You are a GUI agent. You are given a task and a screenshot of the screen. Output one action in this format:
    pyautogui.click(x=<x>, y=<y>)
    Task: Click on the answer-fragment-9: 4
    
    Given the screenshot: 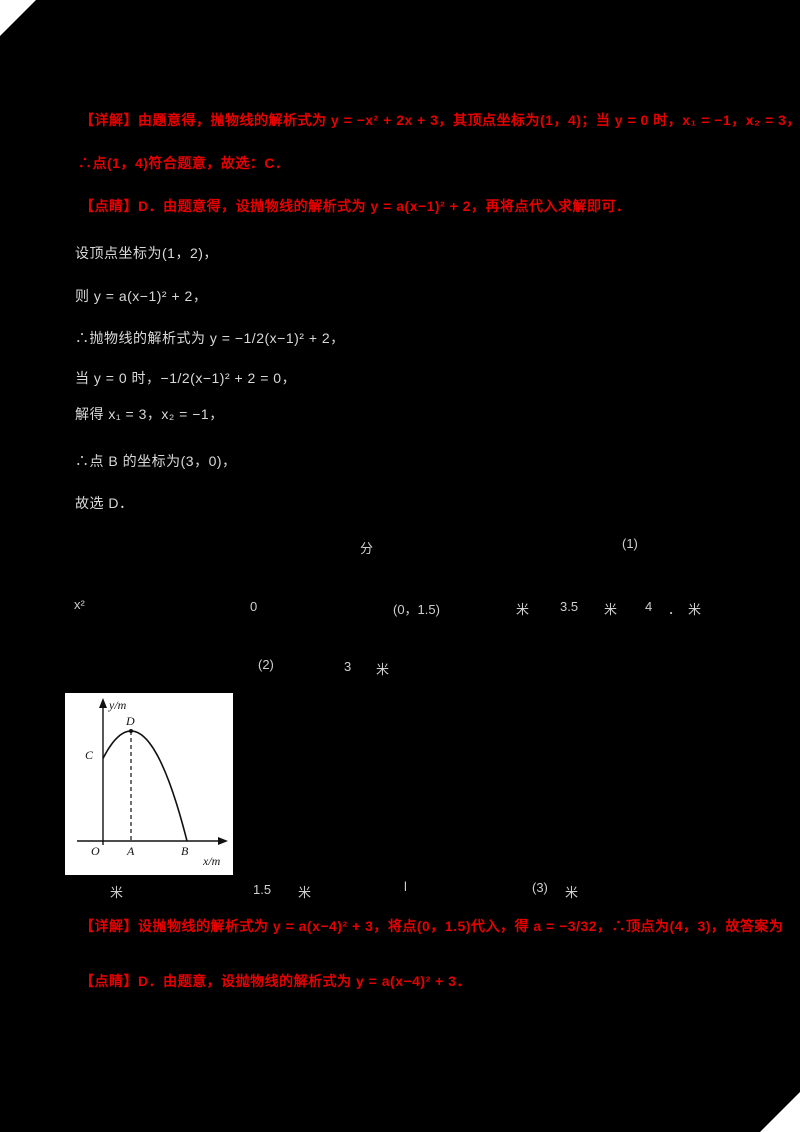 What is the action you would take?
    pyautogui.click(x=649, y=606)
    